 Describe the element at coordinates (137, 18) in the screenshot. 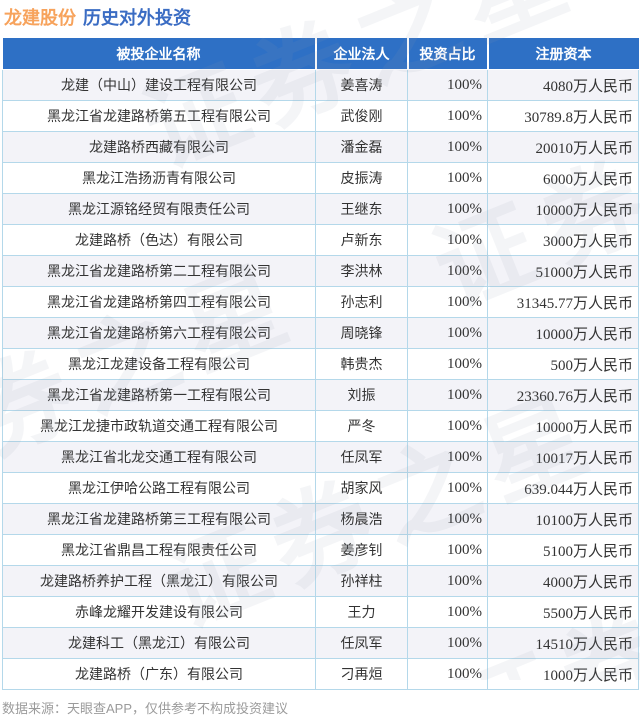

I see `report-title: 历史对外投资` at that location.